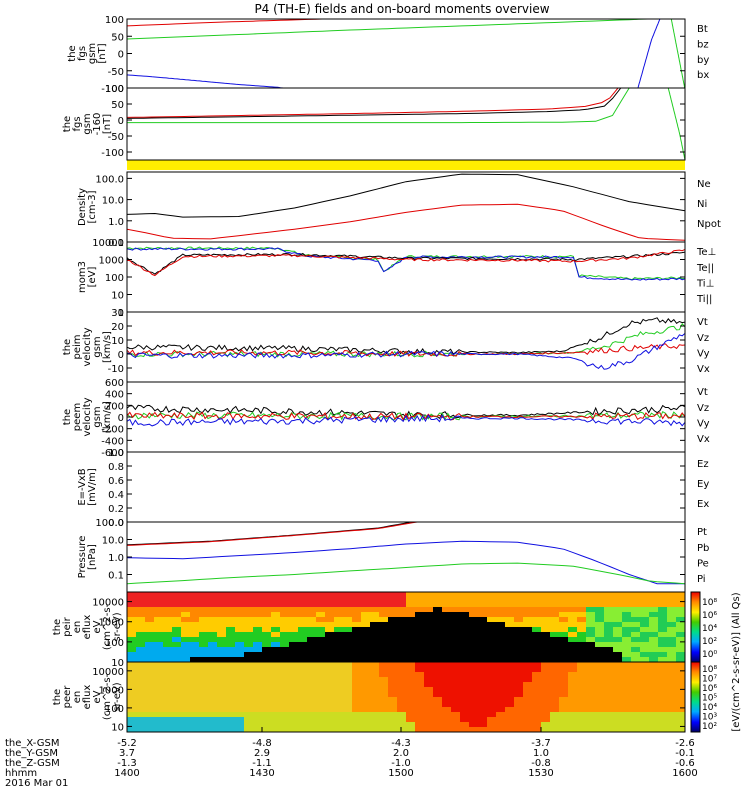 This screenshot has height=800, width=750. What do you see at coordinates (703, 353) in the screenshot?
I see `legend-entry: Vy` at bounding box center [703, 353].